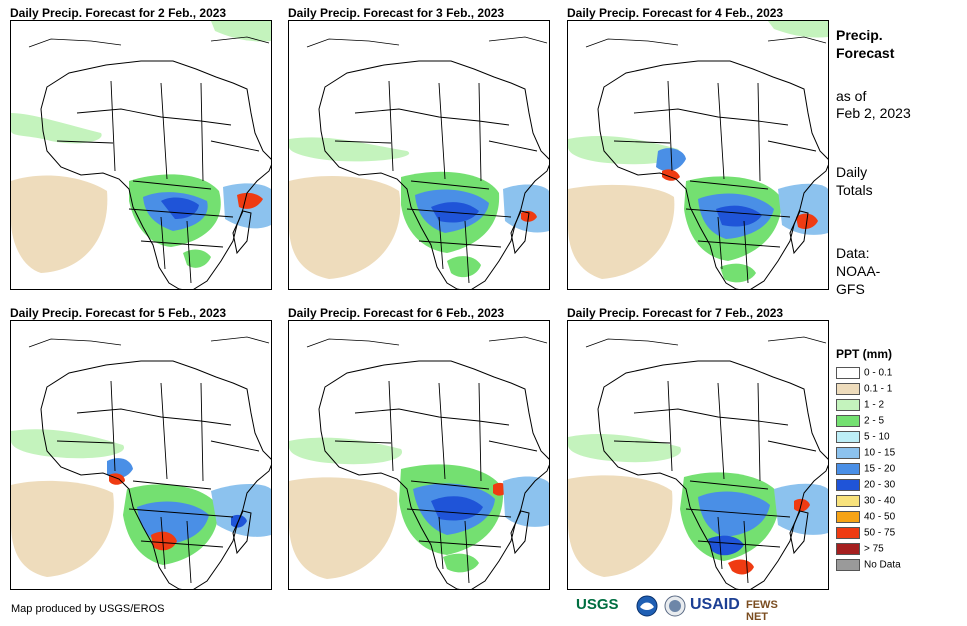 Image resolution: width=967 pixels, height=626 pixels. What do you see at coordinates (675, 313) in the screenshot?
I see `panel-title: Daily Precip. Forecast for 7 Feb., 2023` at bounding box center [675, 313].